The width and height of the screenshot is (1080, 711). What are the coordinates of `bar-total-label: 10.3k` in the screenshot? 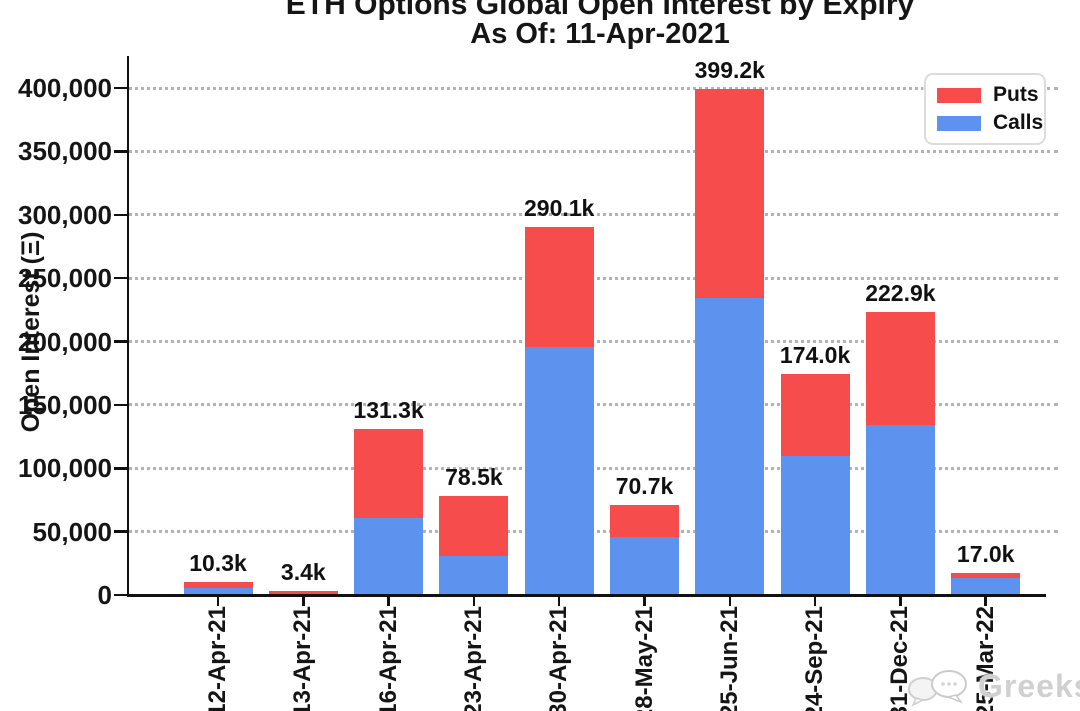 It's located at (218, 562).